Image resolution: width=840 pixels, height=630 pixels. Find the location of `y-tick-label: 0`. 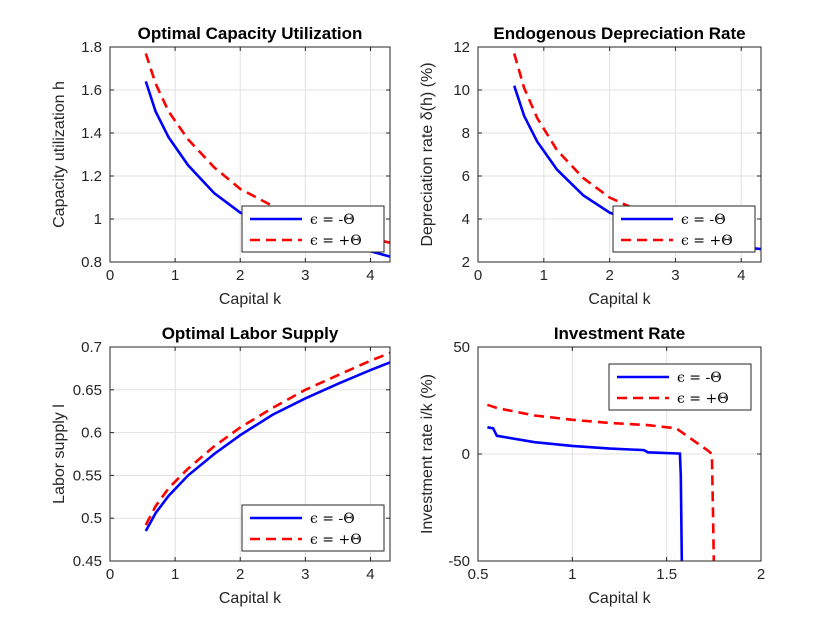

y-tick-label: 0 is located at coordinates (466, 454).